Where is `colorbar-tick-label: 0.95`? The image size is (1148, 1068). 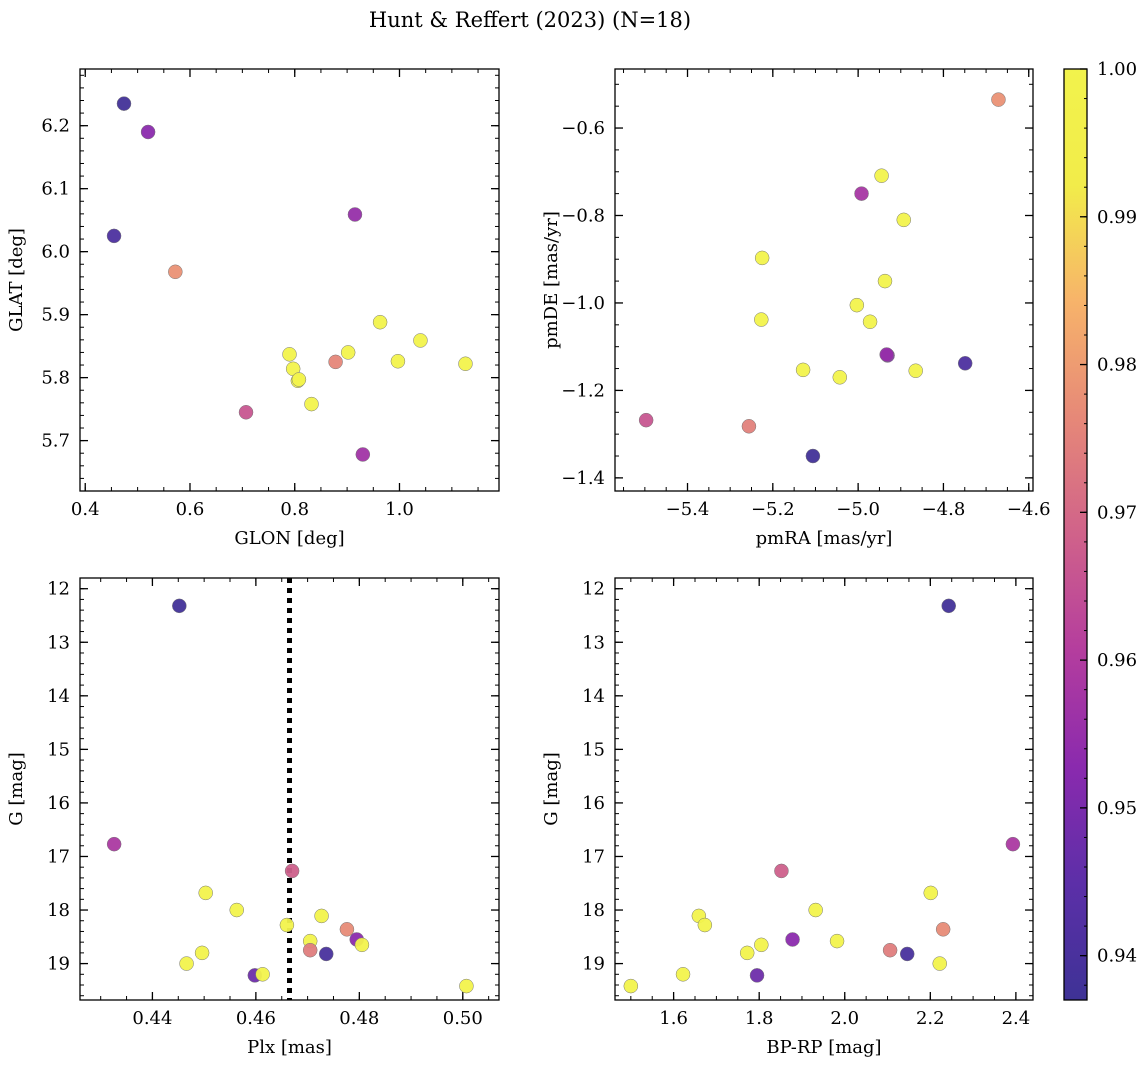
colorbar-tick-label: 0.95 is located at coordinates (1117, 808).